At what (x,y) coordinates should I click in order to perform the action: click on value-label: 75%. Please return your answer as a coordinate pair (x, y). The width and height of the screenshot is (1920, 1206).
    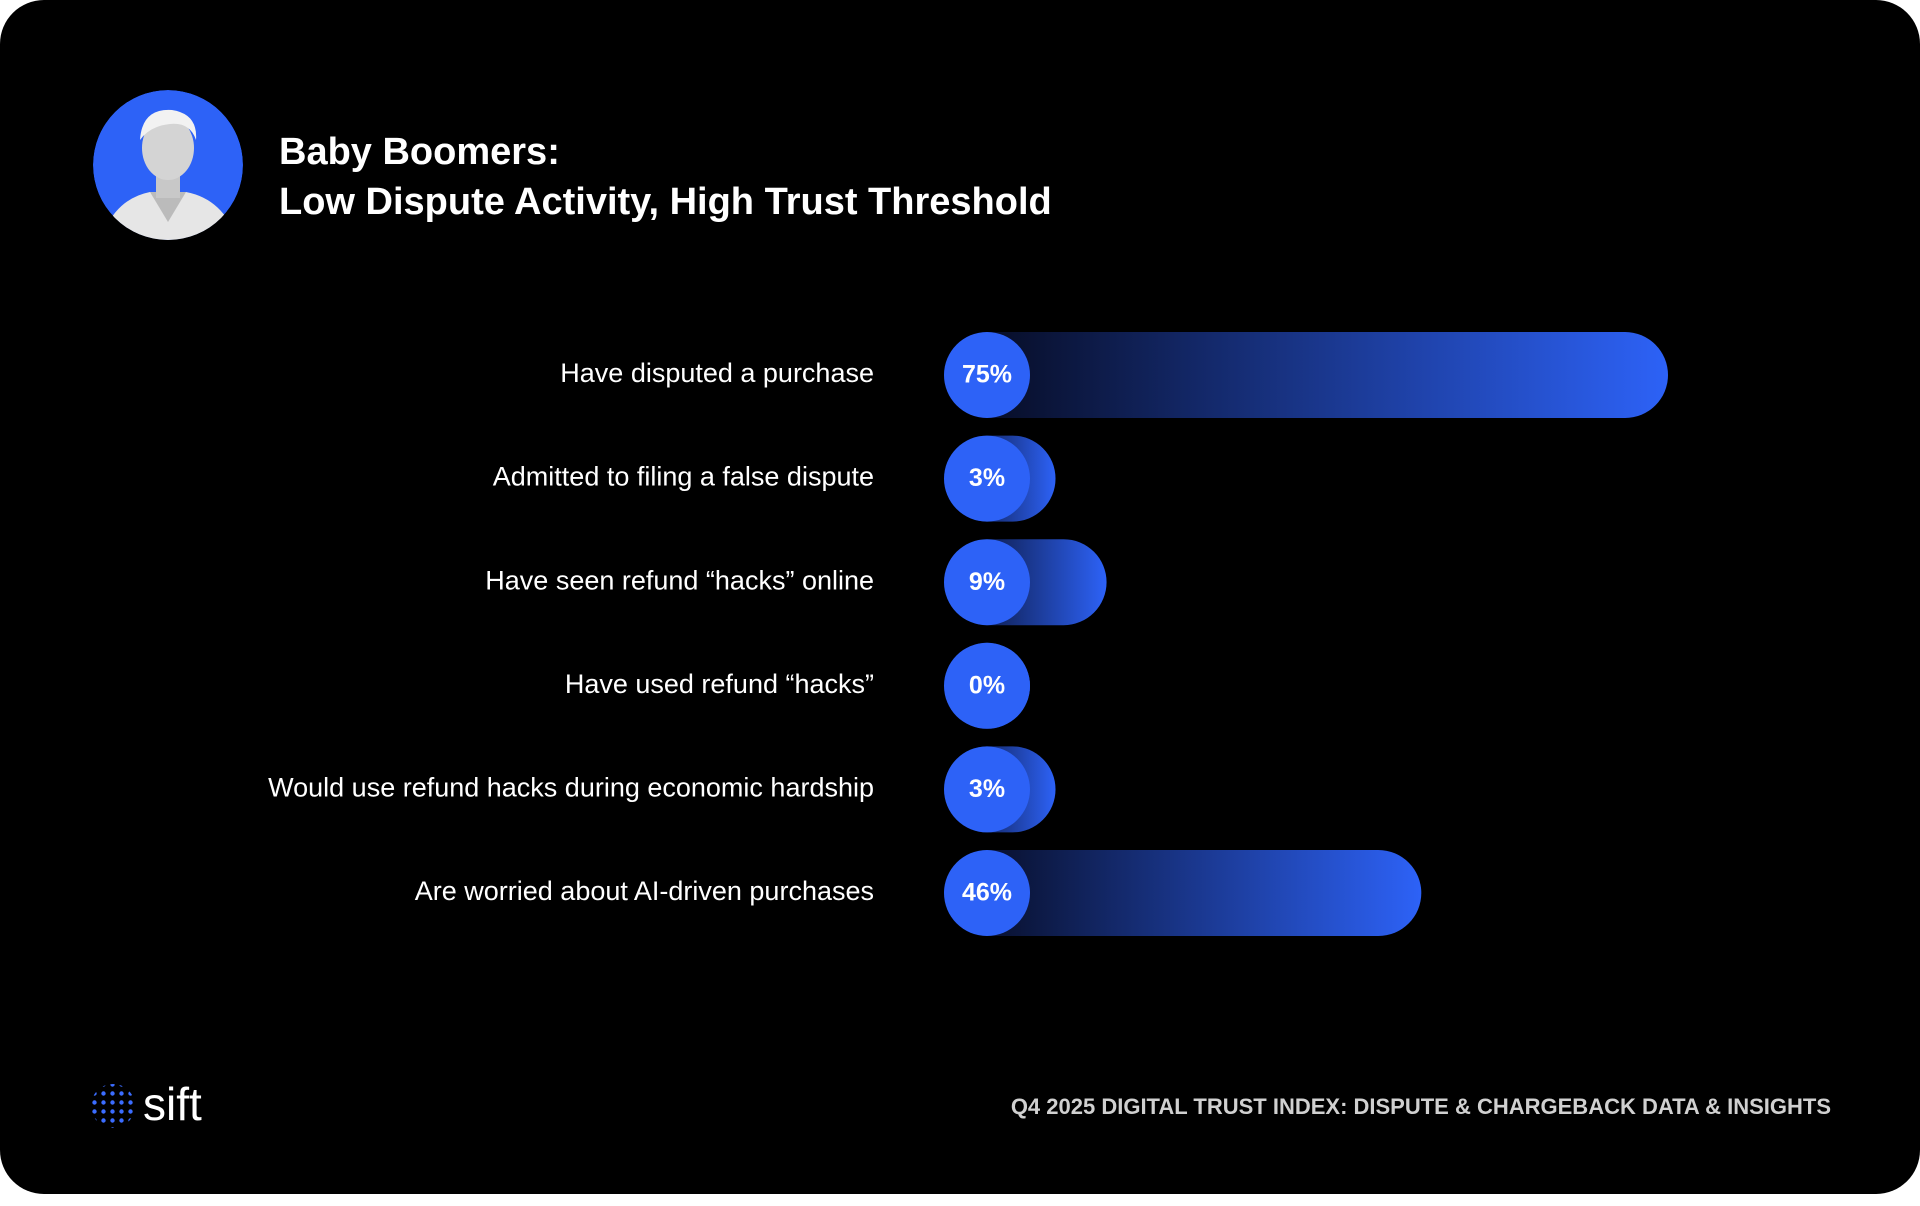
    Looking at the image, I should click on (987, 375).